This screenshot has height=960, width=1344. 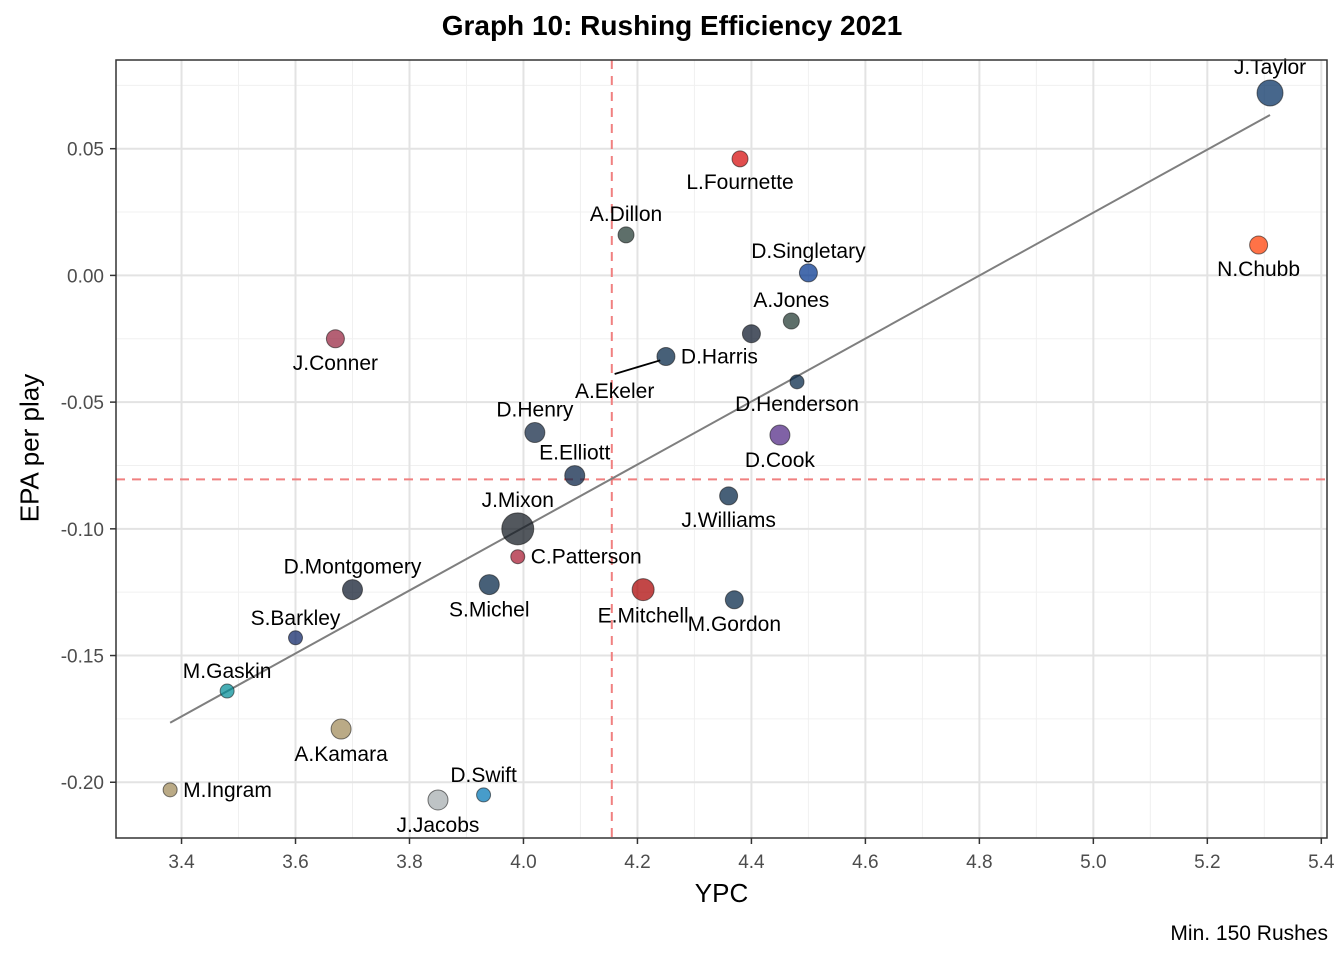 I want to click on point-label: M.Gordon, so click(x=734, y=624).